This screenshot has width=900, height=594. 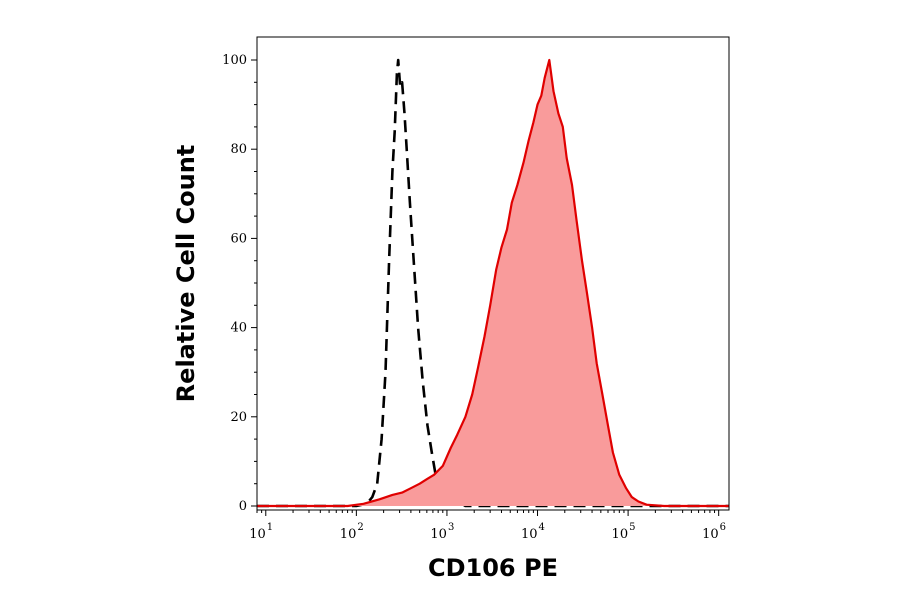 What do you see at coordinates (238, 328) in the screenshot?
I see `y-tick-label: 40` at bounding box center [238, 328].